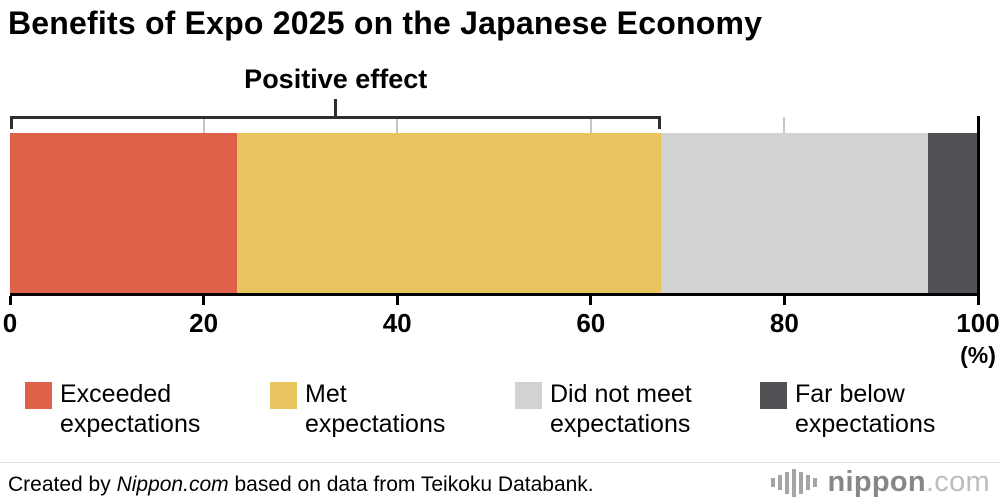 The image size is (1000, 502). What do you see at coordinates (500, 462) in the screenshot?
I see `footer-divider` at bounding box center [500, 462].